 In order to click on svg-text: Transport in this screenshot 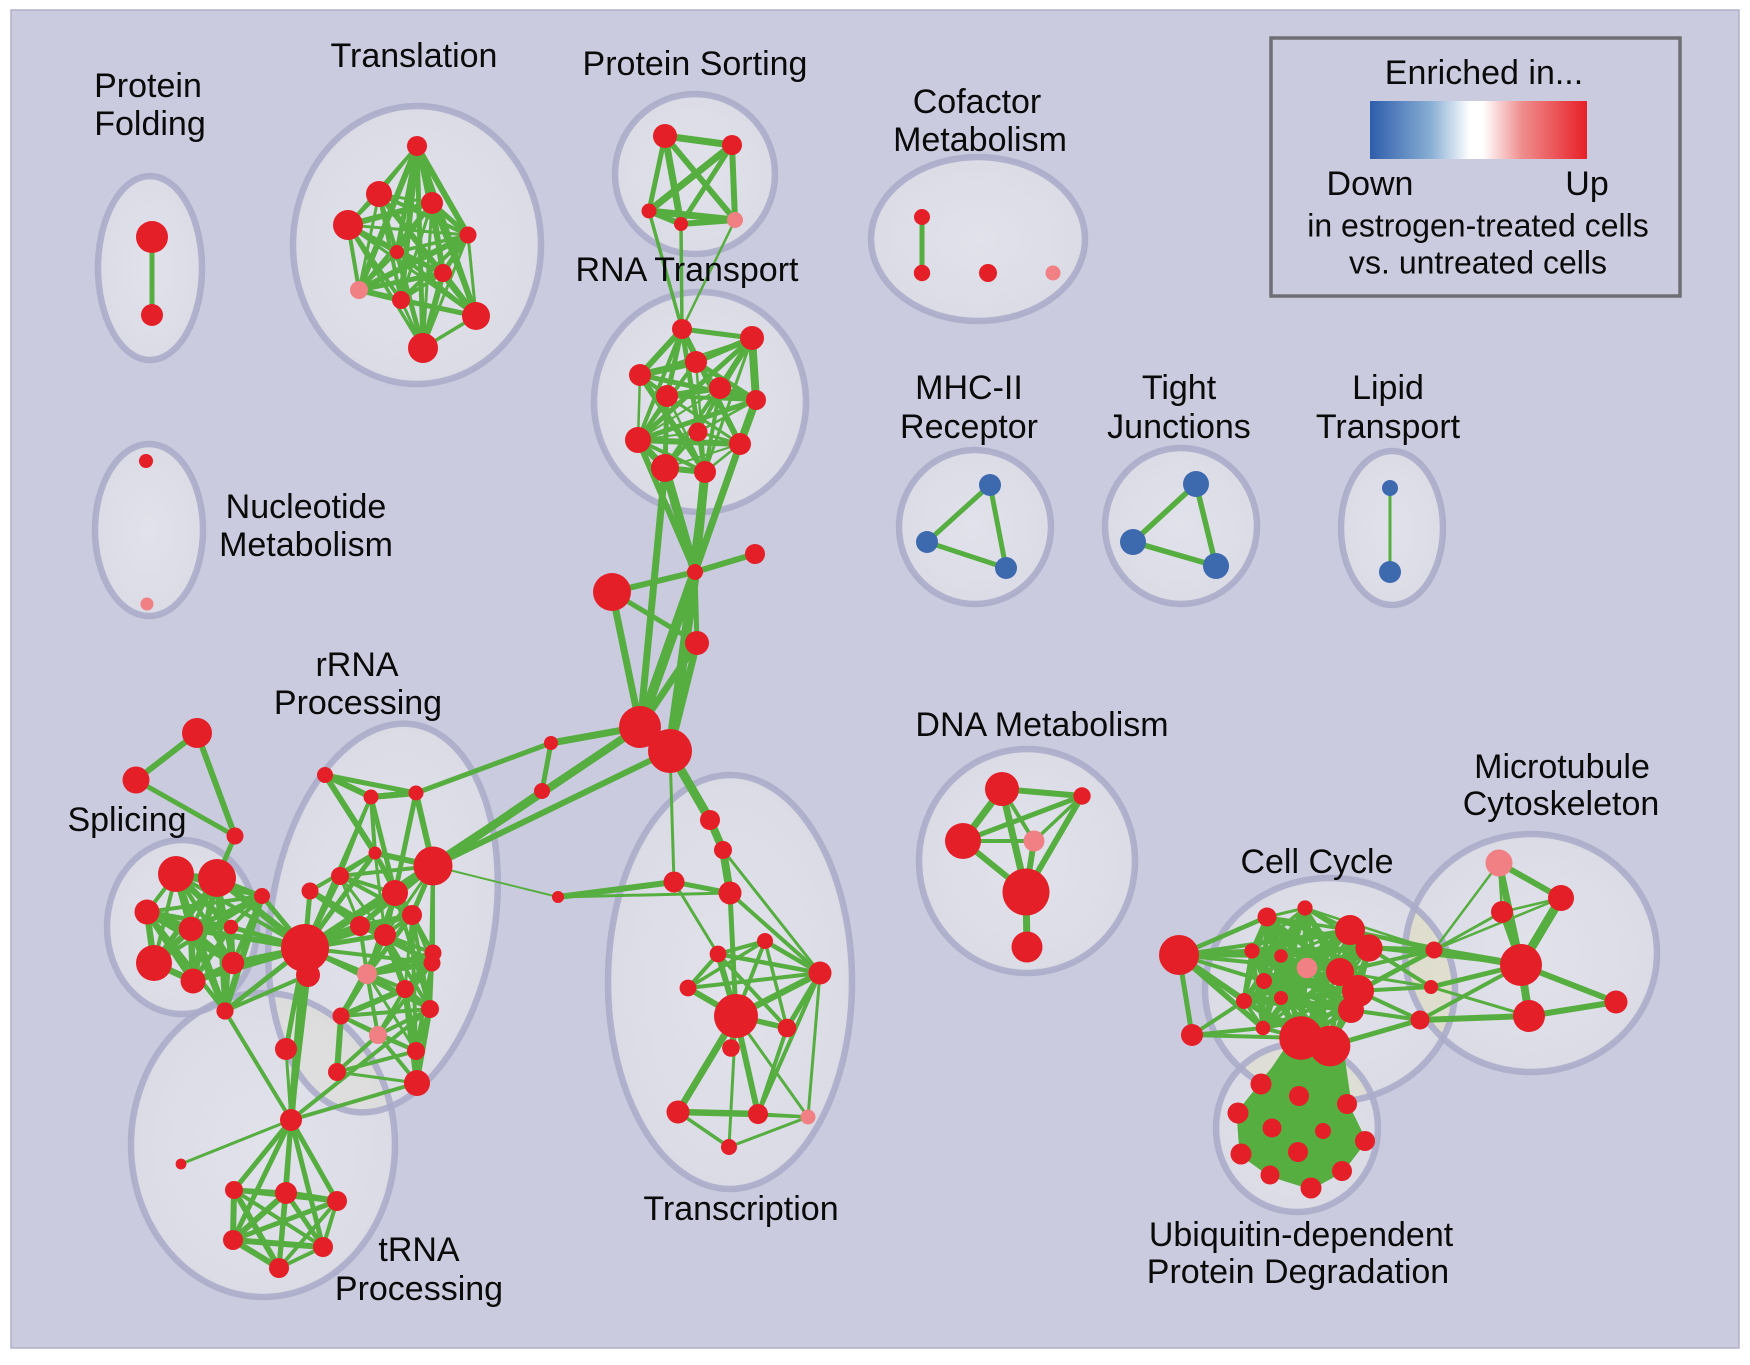, I will do `click(1388, 427)`.